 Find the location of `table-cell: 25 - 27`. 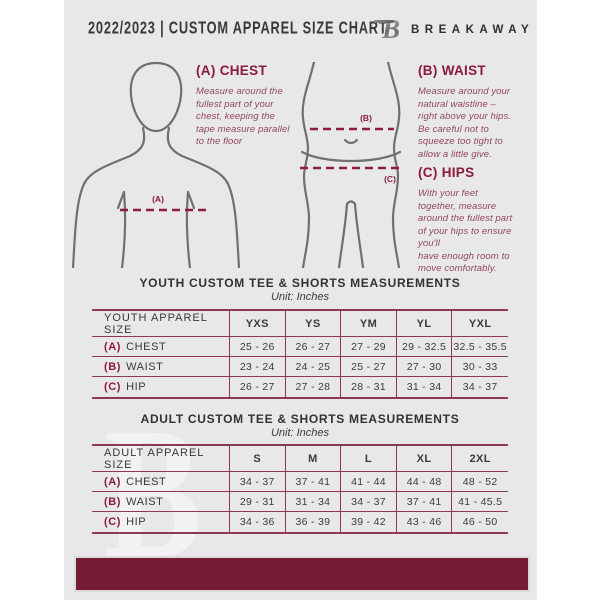

table-cell: 25 - 27 is located at coordinates (369, 367).